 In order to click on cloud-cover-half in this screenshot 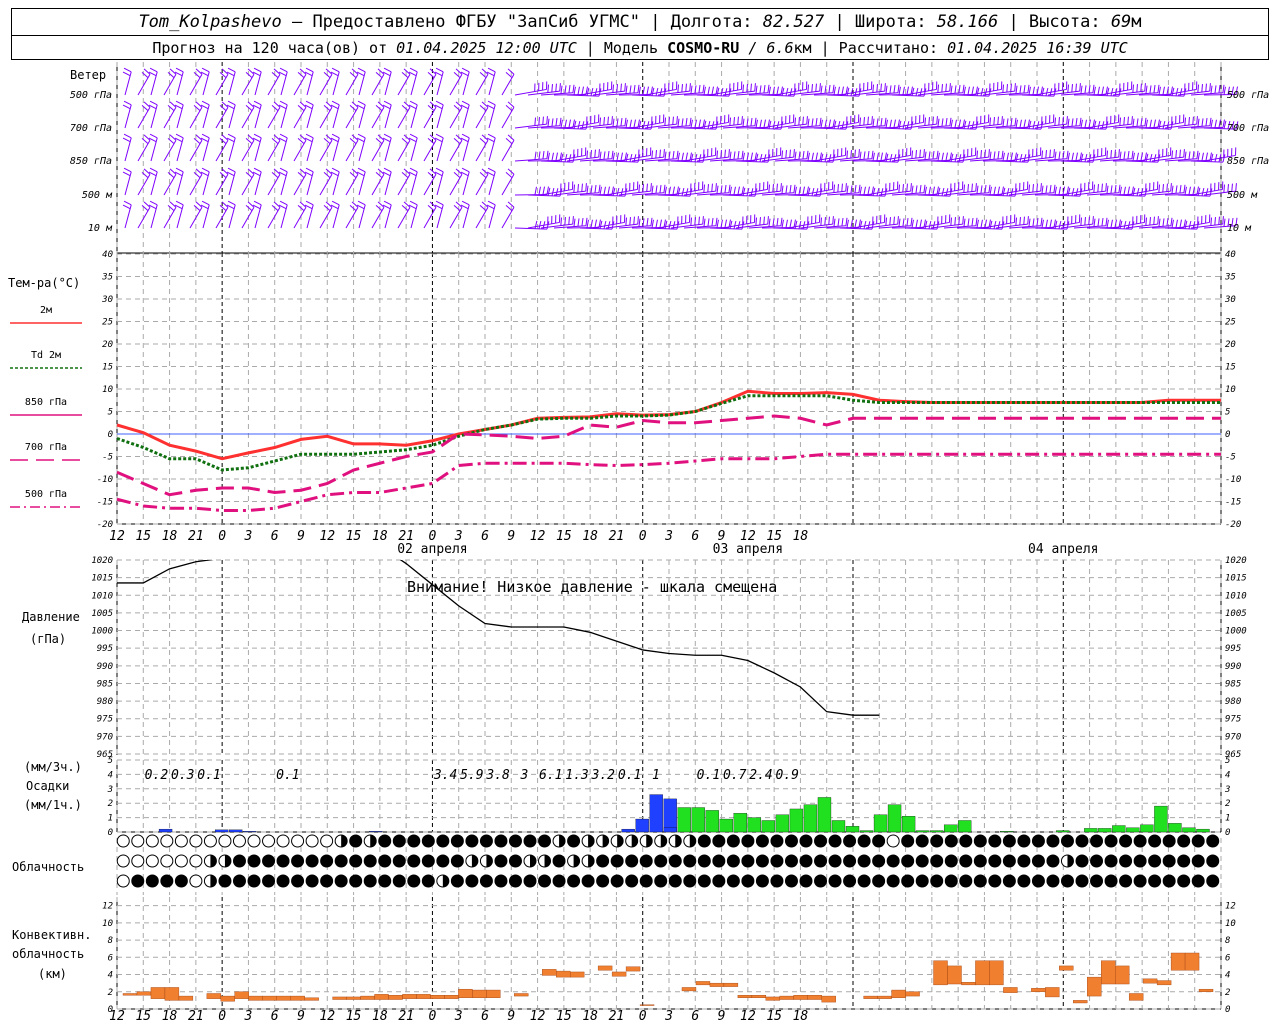, I will do `click(634, 841)`.